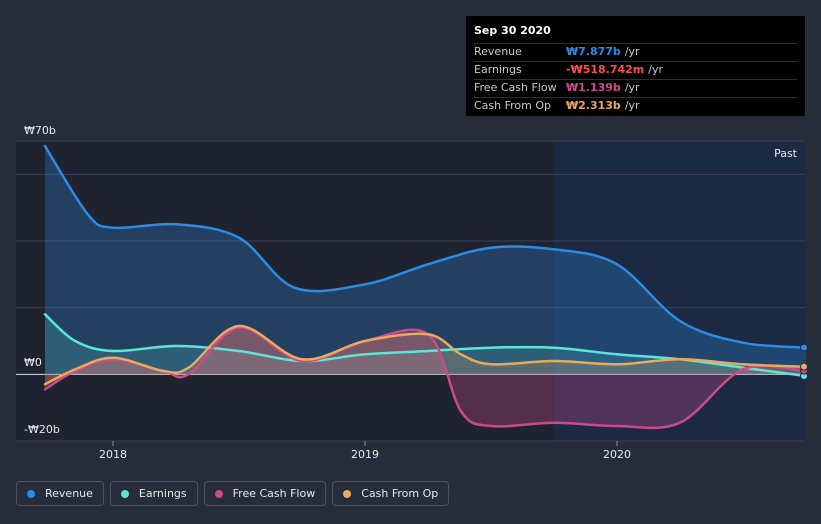  Describe the element at coordinates (400, 493) in the screenshot. I see `legend-label: Cash From Op` at that location.